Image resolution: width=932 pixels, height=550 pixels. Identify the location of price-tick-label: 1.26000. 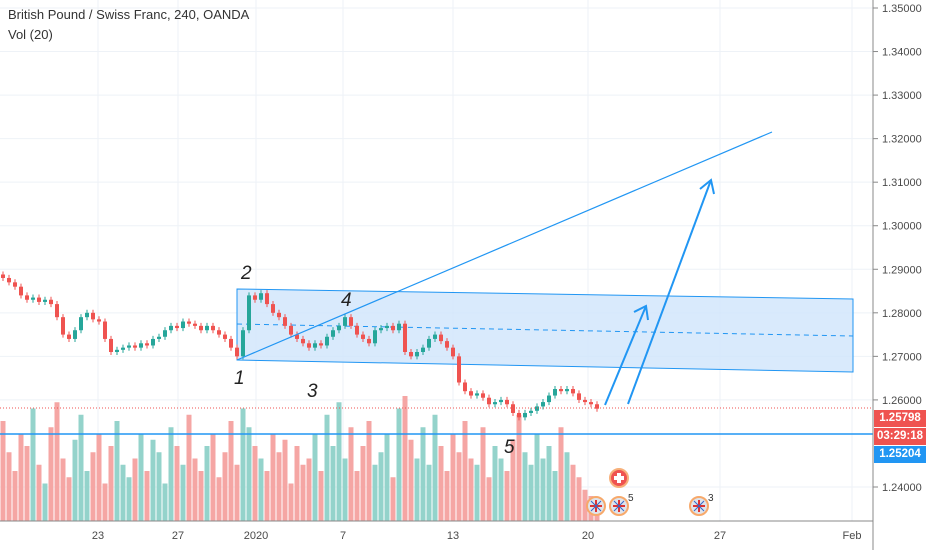
(902, 401).